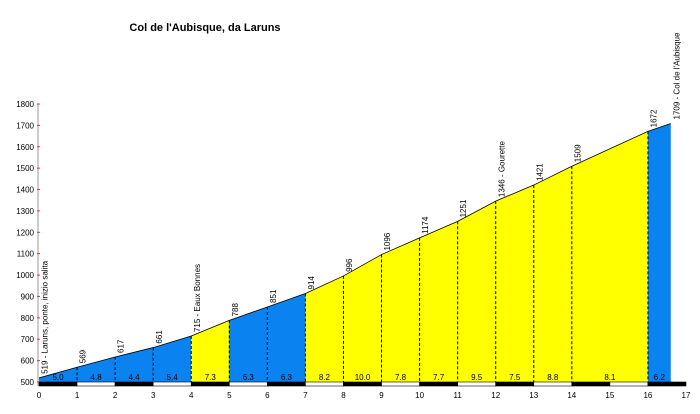 This screenshot has width=700, height=414. Describe the element at coordinates (571, 395) in the screenshot. I see `x-tick-label: 14` at that location.